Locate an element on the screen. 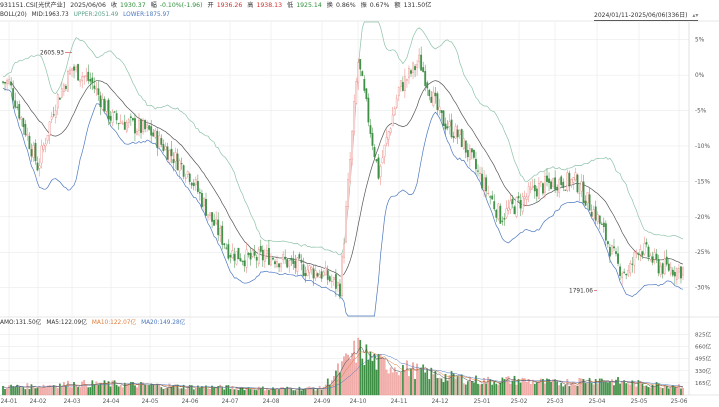  price-y-tick-label: -25% is located at coordinates (702, 253).